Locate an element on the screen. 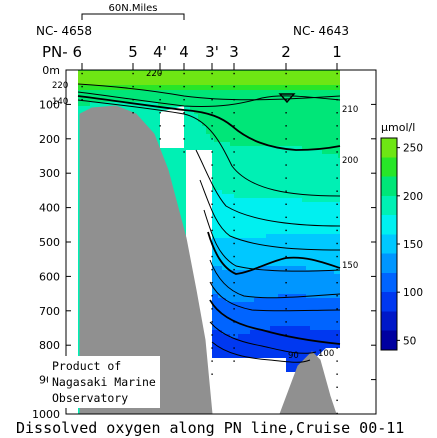  y-tick-label: 1000 is located at coordinates (46, 414).